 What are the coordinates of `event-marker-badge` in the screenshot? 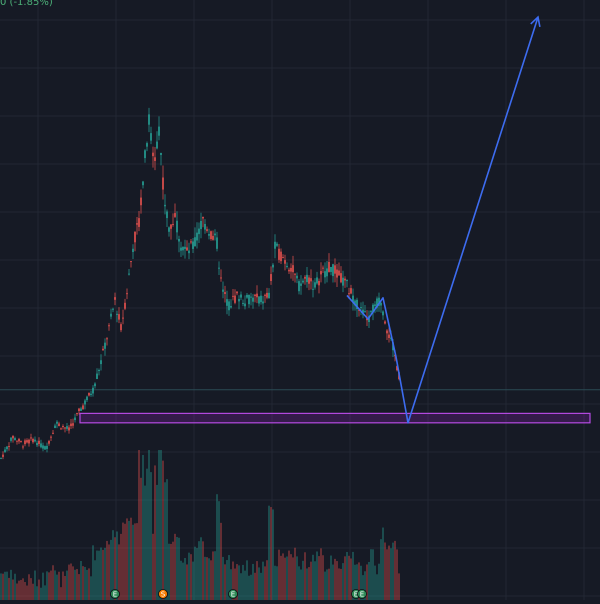 It's located at (233, 594).